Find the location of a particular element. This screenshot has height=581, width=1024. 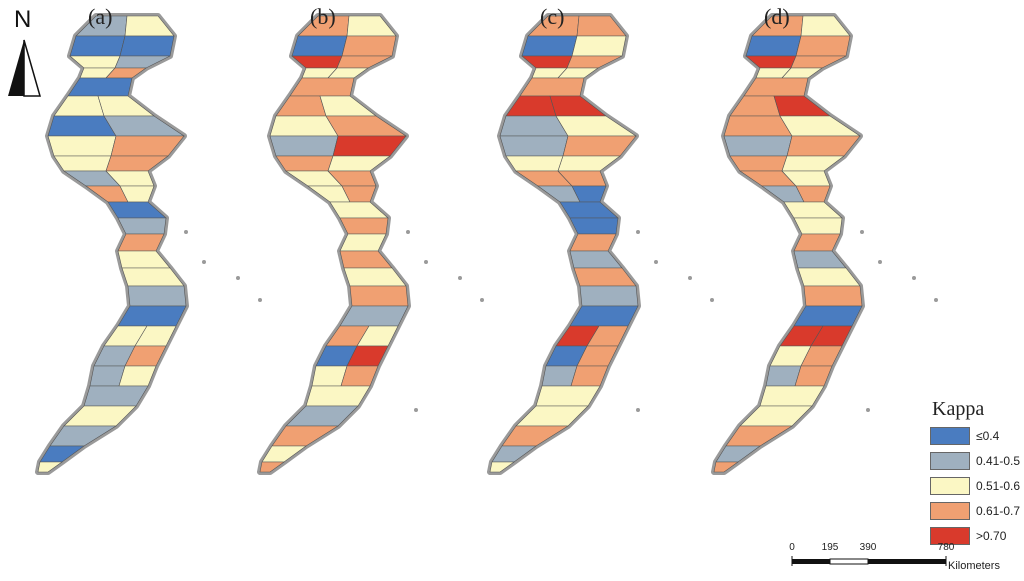

legend-item-2: 0.41-0.5 is located at coordinates (976, 461).